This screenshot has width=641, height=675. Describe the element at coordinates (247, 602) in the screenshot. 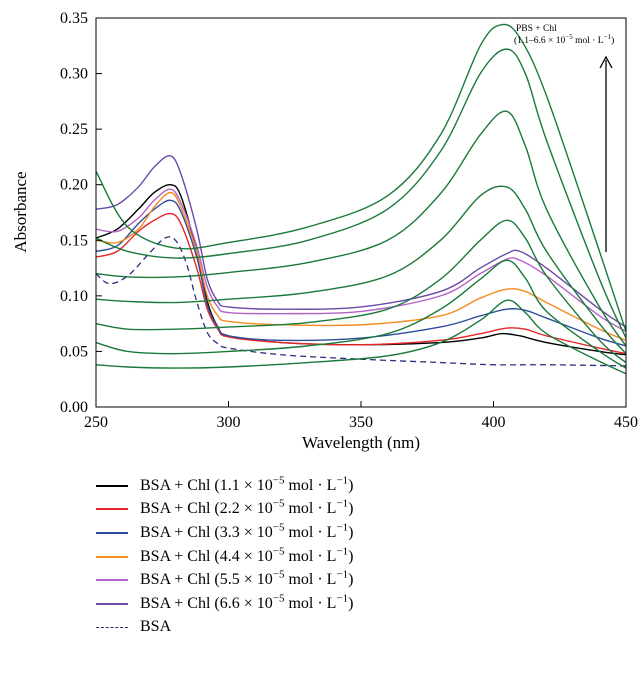

I see `legend-label: BSA + Chl (6.6 × 10−5 mol · L−1)` at that location.